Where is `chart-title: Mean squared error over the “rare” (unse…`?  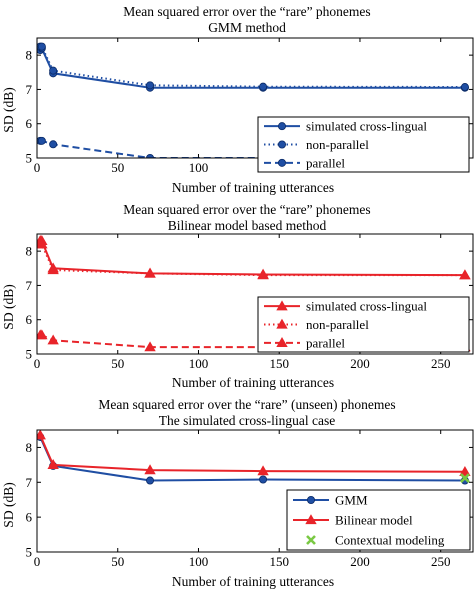
chart-title: Mean squared error over the “rare” (unse… is located at coordinates (246, 404).